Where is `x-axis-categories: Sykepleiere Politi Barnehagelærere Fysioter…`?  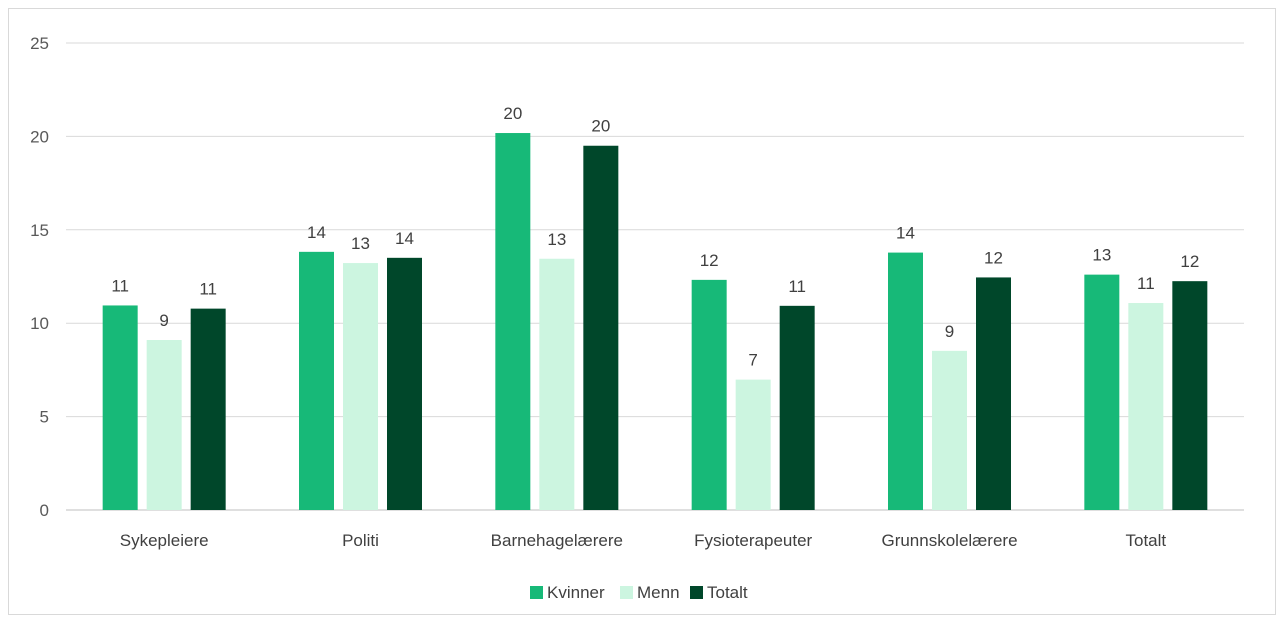
x-axis-categories: Sykepleiere Politi Barnehagelærere Fysioter… is located at coordinates (643, 540).